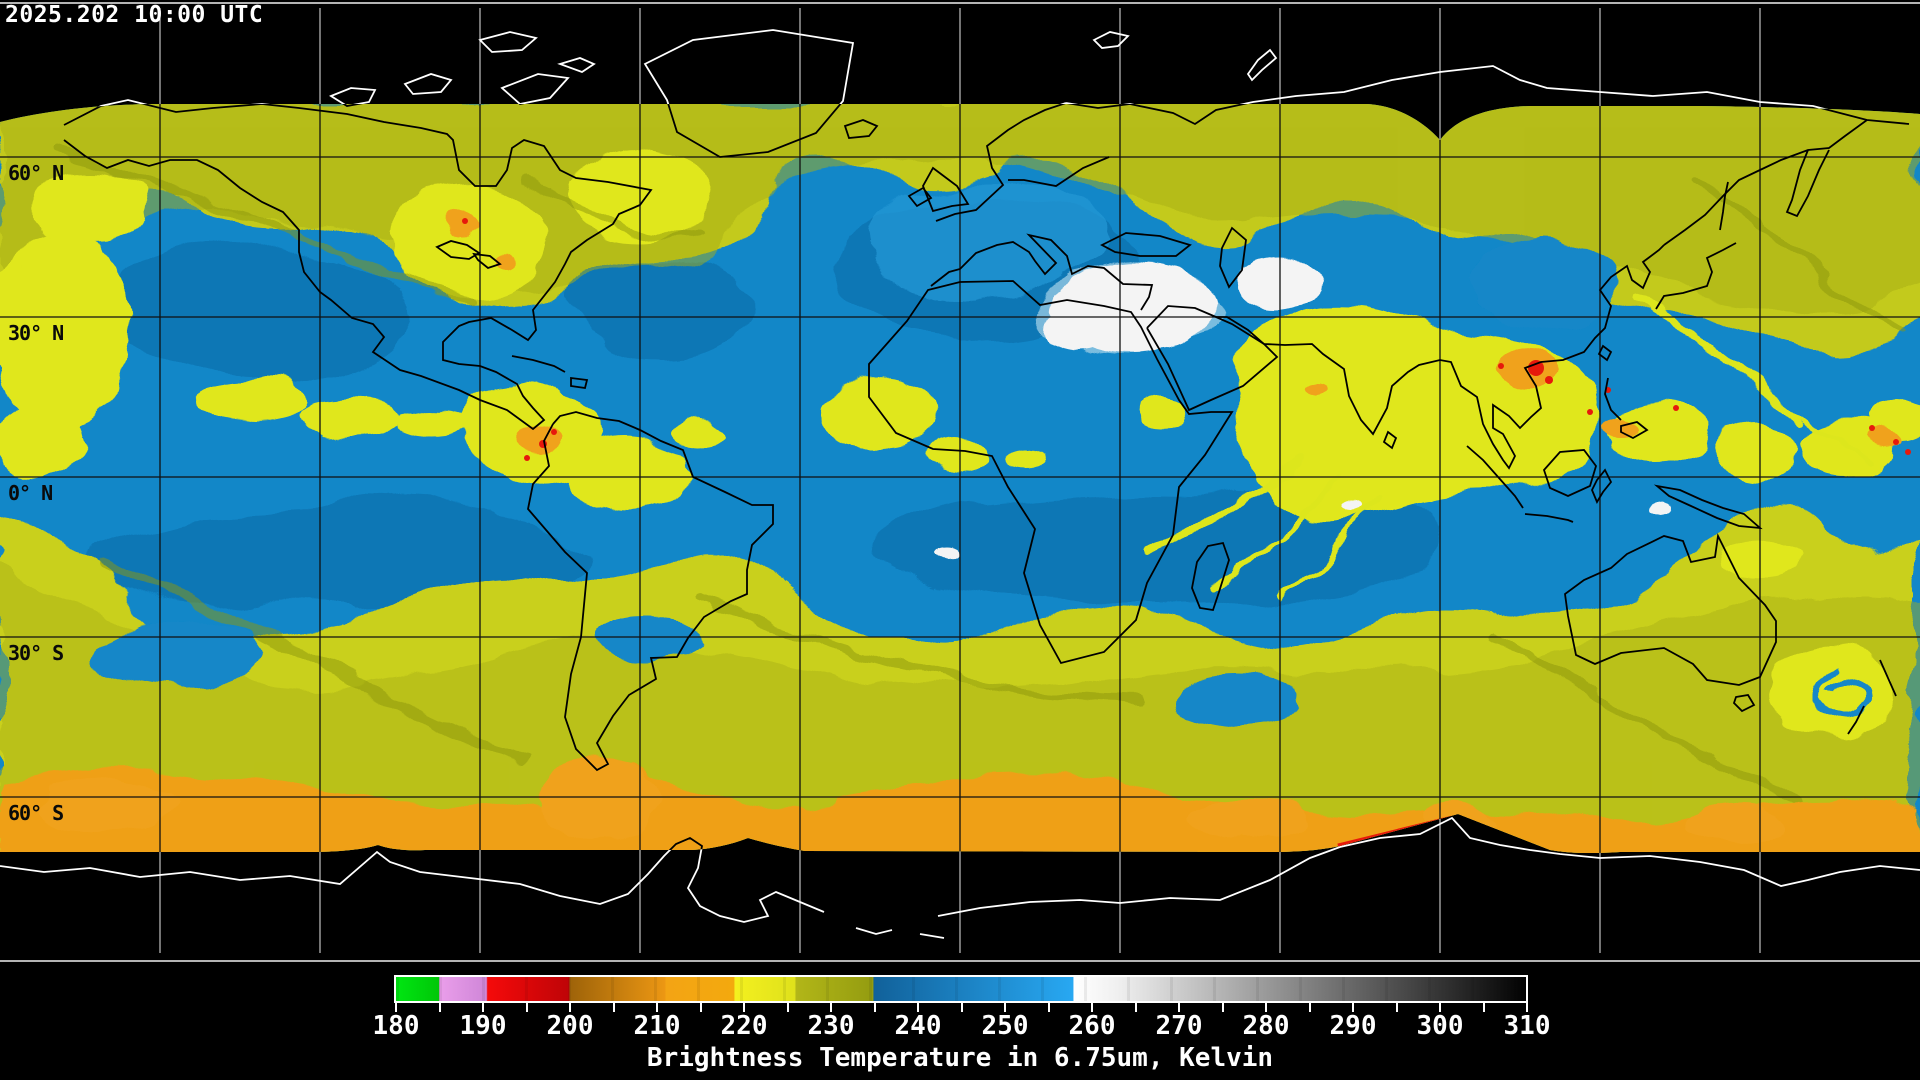 The image size is (1920, 1080). Describe the element at coordinates (960, 3) in the screenshot. I see `map-top-border` at that location.